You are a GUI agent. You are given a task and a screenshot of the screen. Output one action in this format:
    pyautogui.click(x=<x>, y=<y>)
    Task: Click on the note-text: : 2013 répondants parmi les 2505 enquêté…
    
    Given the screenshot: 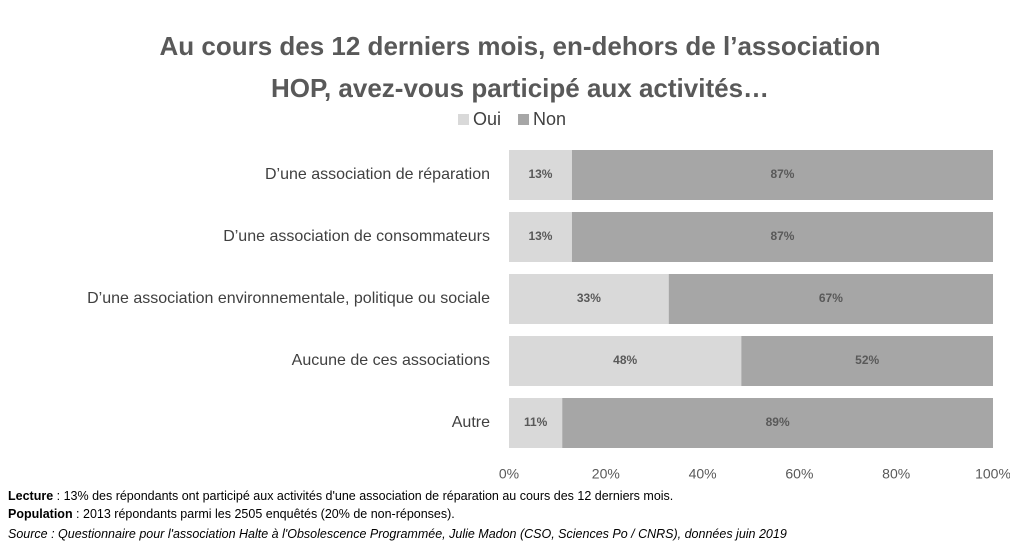 What is the action you would take?
    pyautogui.click(x=263, y=514)
    